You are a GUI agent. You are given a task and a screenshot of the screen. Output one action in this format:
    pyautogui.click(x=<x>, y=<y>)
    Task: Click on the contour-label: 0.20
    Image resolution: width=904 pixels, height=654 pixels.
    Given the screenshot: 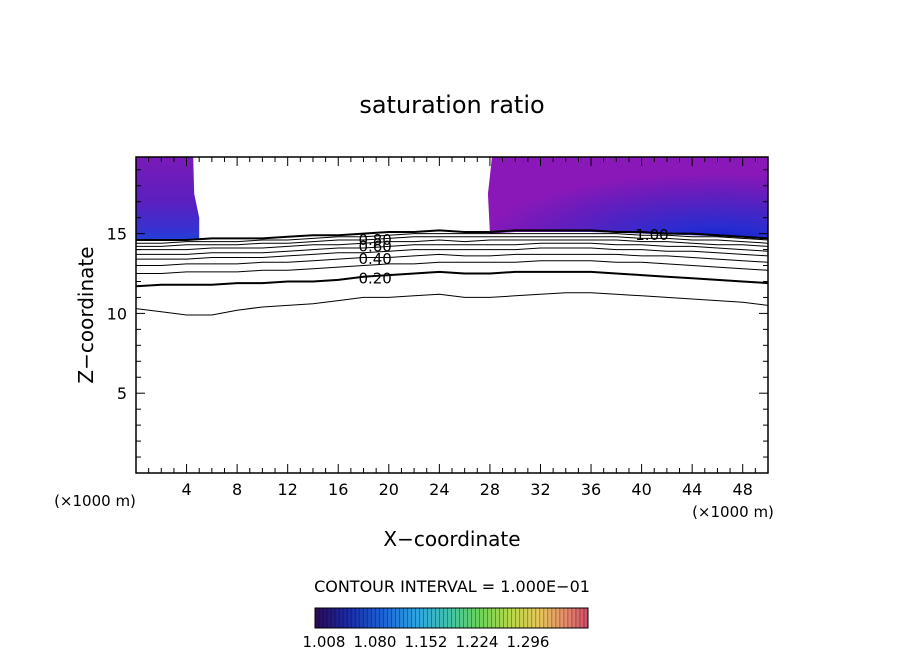 What is the action you would take?
    pyautogui.click(x=374, y=278)
    